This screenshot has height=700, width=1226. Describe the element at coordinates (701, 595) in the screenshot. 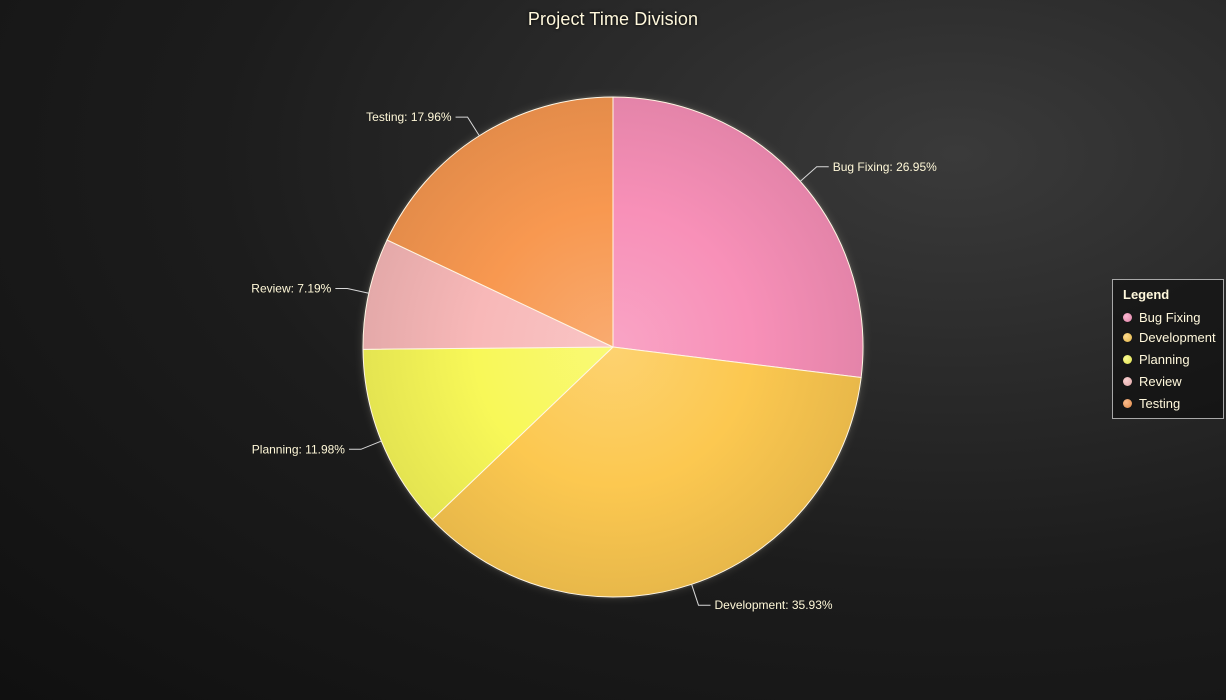

I see `leader-line-development` at that location.